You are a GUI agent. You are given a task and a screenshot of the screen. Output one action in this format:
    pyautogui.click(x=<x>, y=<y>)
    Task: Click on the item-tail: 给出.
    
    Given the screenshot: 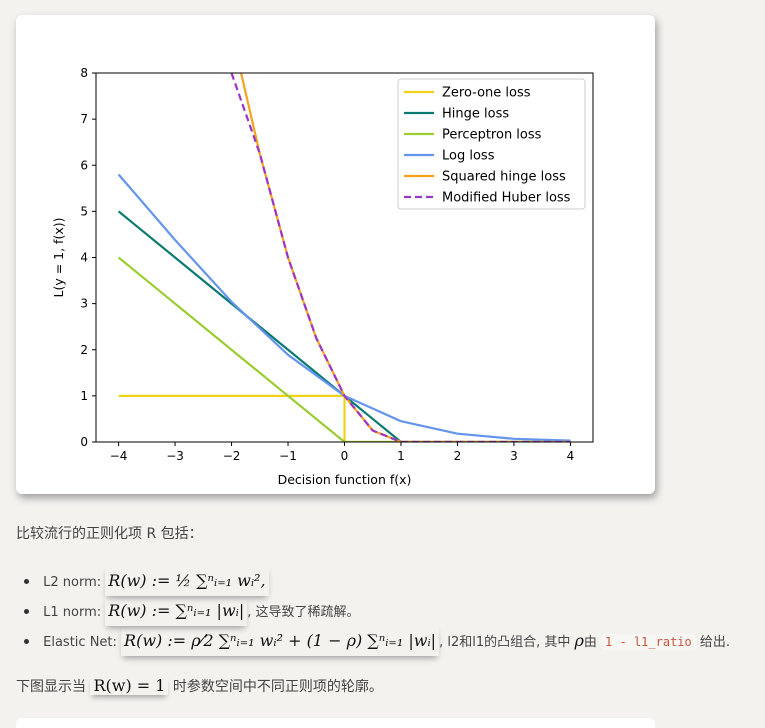 What is the action you would take?
    pyautogui.click(x=713, y=642)
    